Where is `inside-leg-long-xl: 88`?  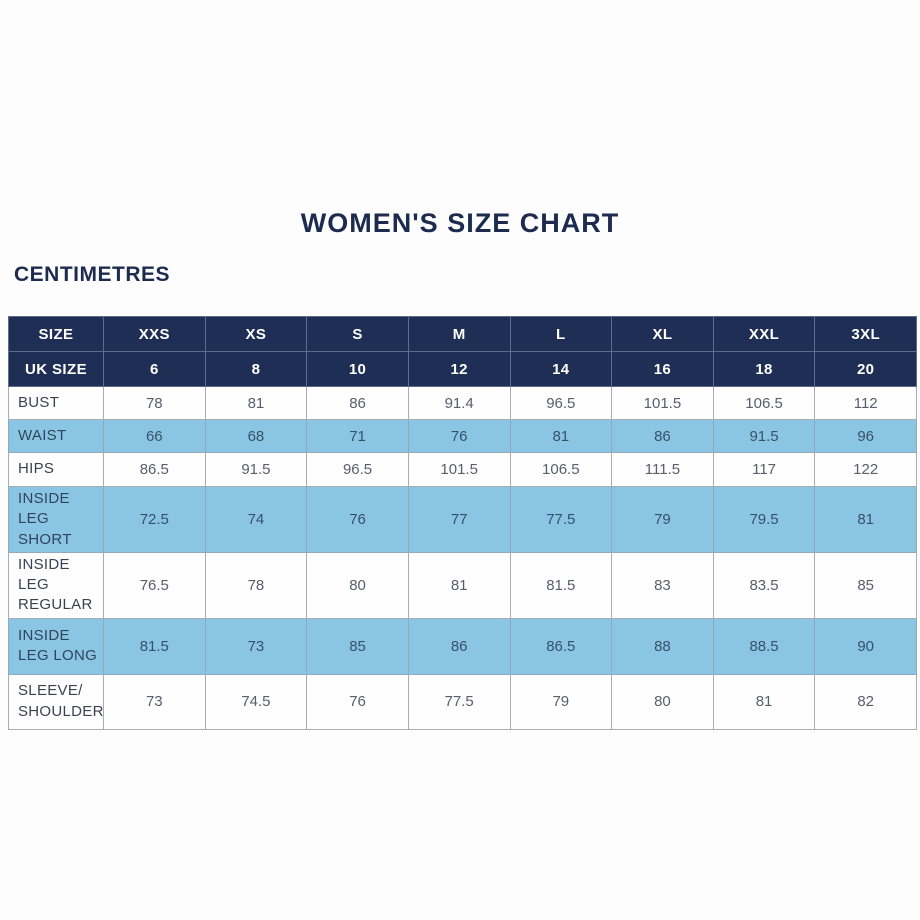 inside-leg-long-xl: 88 is located at coordinates (662, 646).